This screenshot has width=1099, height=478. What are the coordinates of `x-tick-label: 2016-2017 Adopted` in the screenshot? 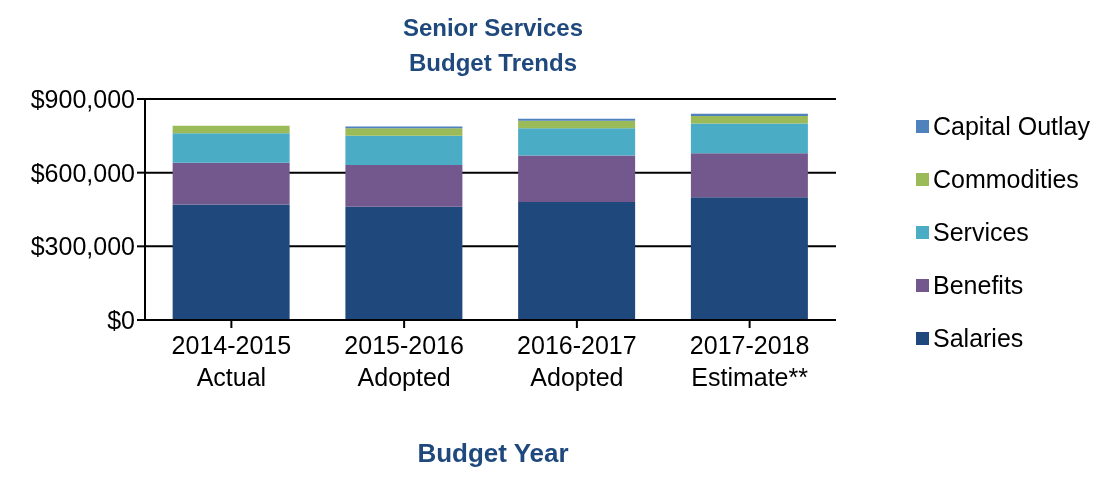 It's located at (577, 361).